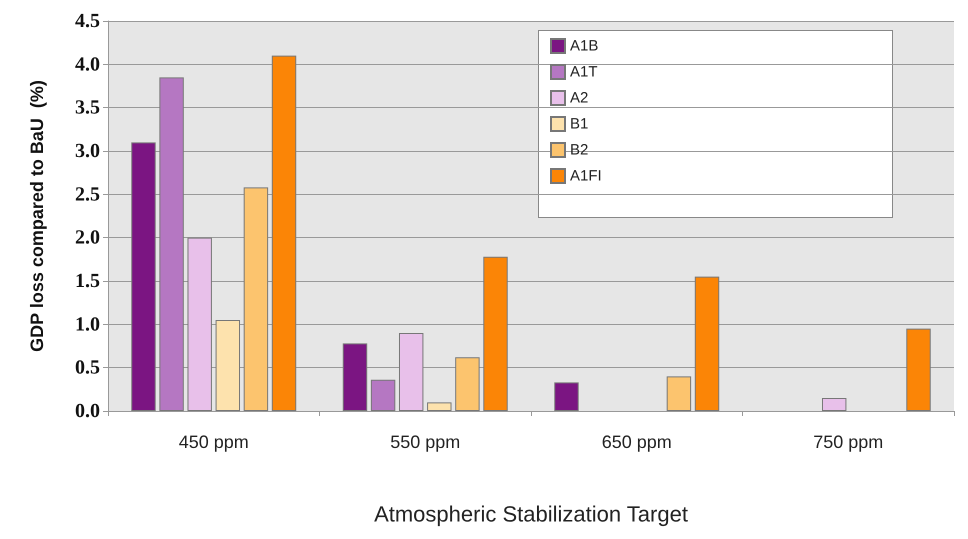  Describe the element at coordinates (87, 194) in the screenshot. I see `y-tick-label: 2.5` at that location.